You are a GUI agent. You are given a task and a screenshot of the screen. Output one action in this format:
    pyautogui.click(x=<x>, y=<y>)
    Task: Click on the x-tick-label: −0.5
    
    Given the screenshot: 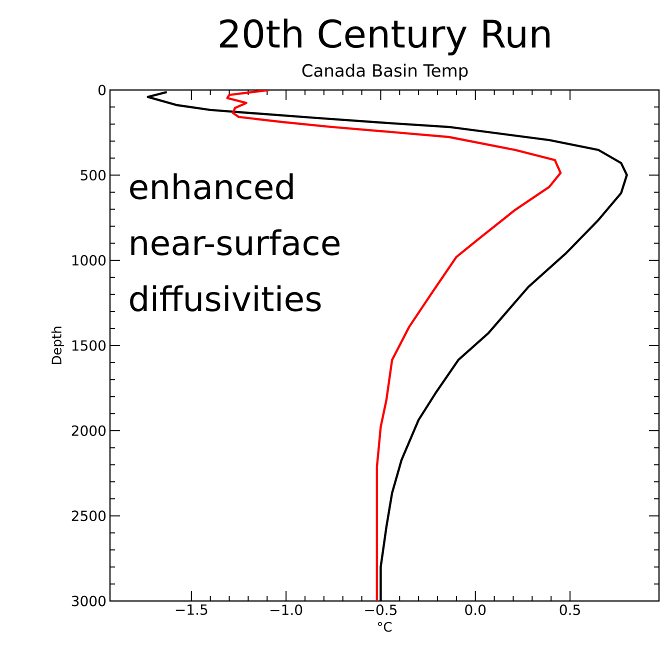 What is the action you would take?
    pyautogui.click(x=380, y=610)
    